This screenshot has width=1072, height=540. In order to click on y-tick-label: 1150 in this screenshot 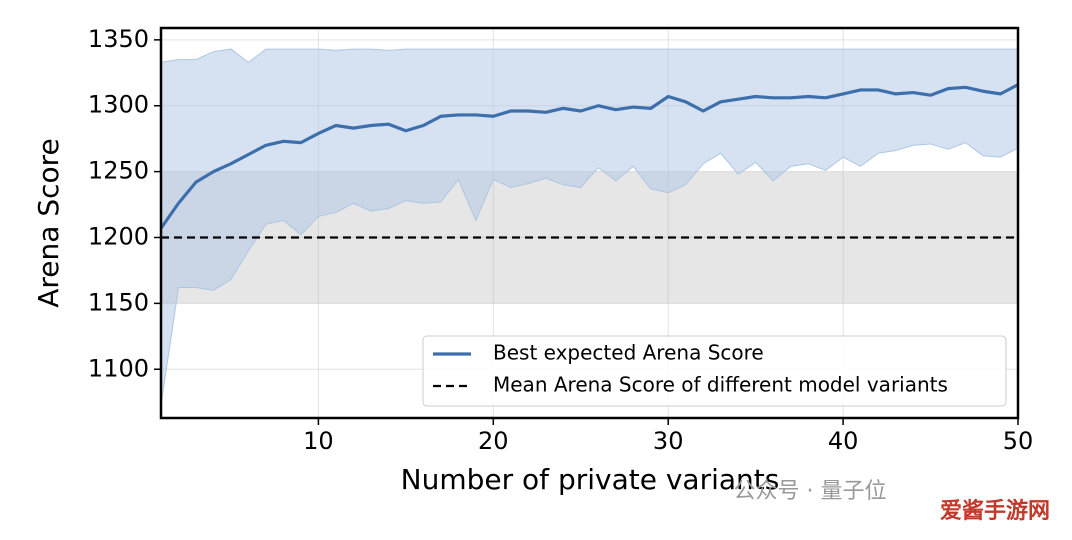, I will do `click(118, 302)`.